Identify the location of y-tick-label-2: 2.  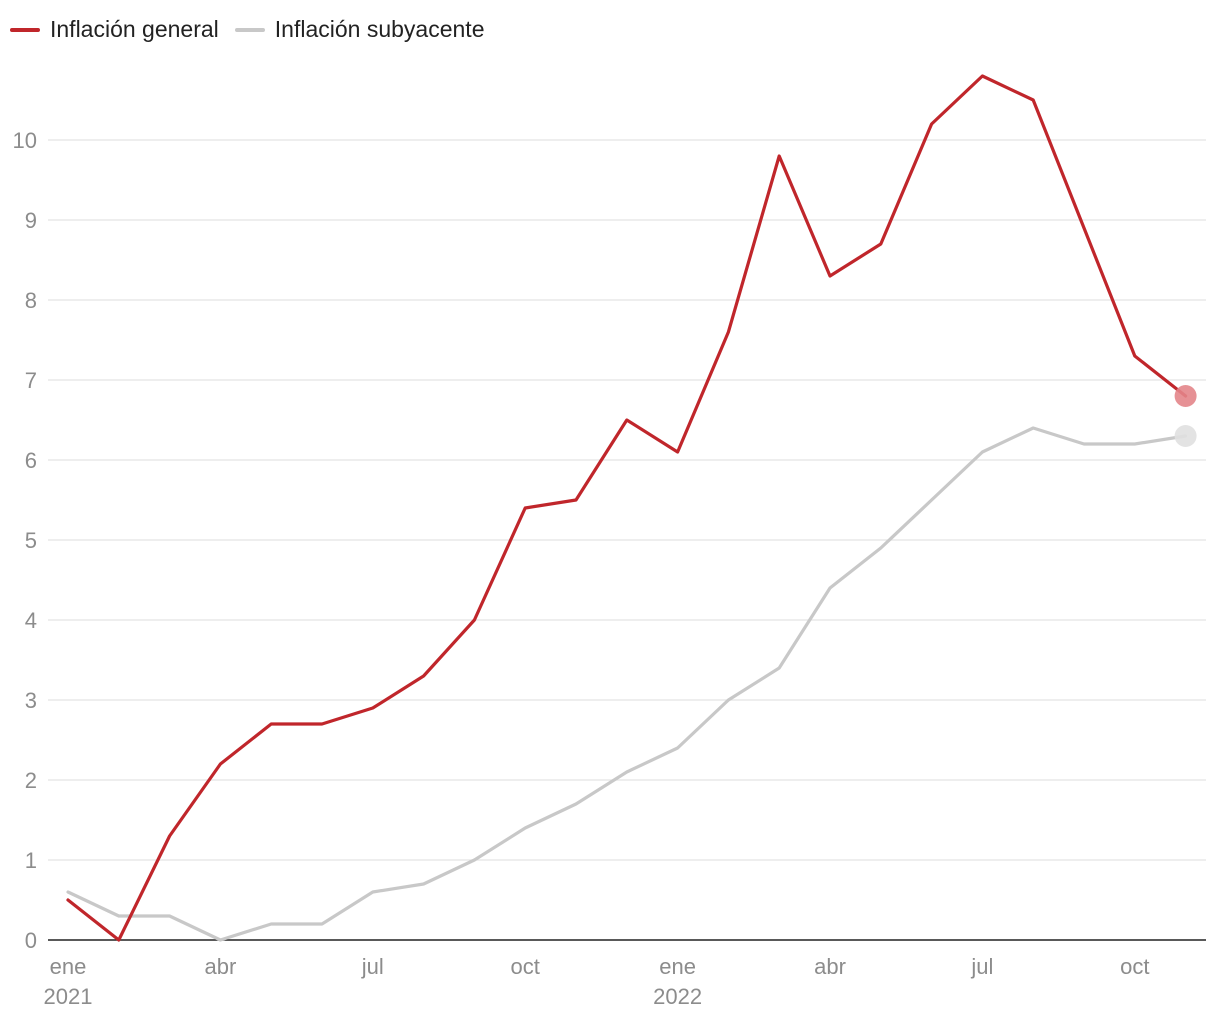
(31, 780).